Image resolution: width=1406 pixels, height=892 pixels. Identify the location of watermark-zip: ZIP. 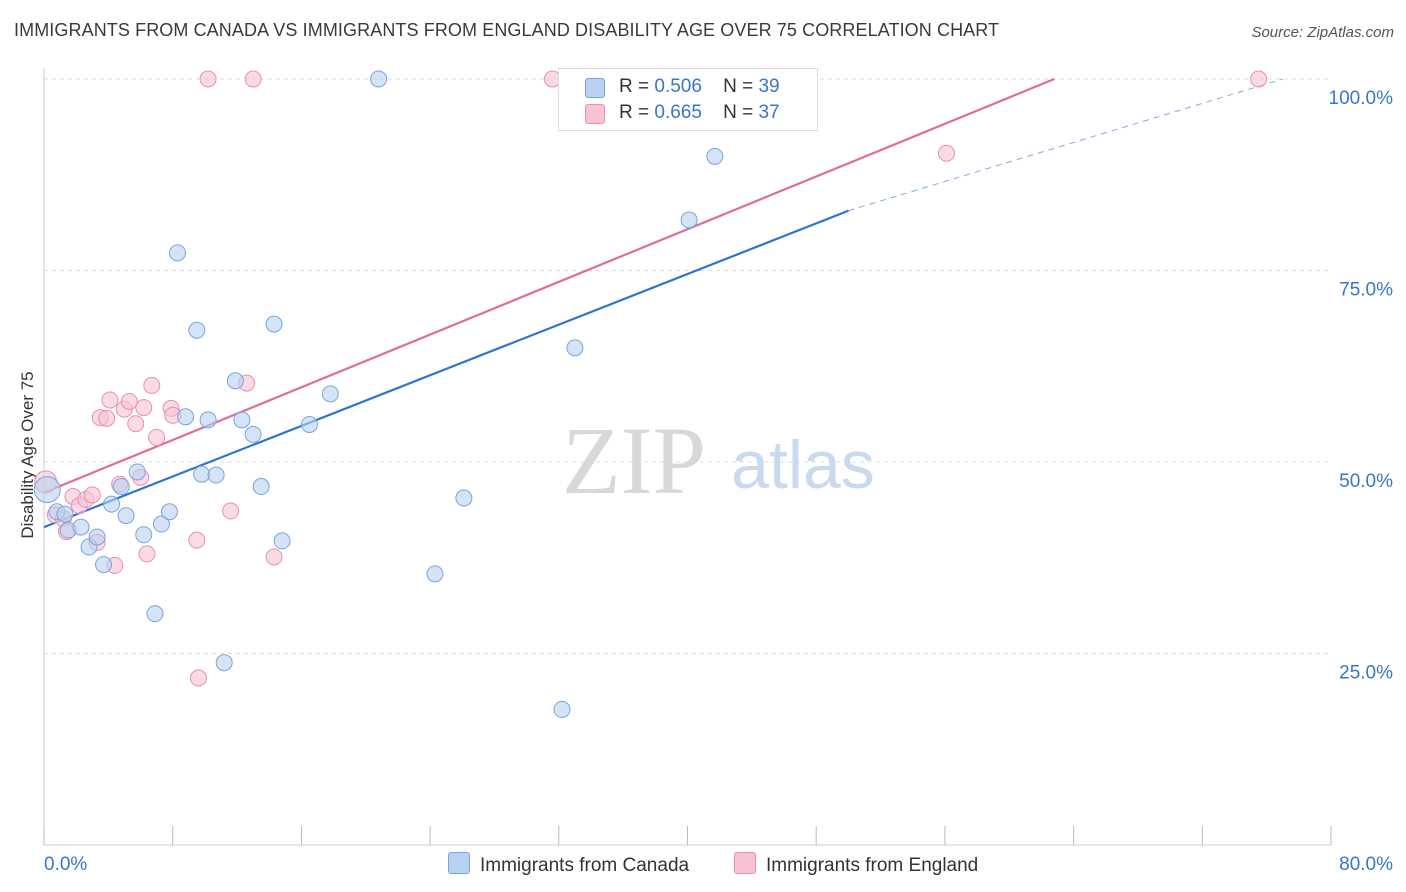
(634, 460).